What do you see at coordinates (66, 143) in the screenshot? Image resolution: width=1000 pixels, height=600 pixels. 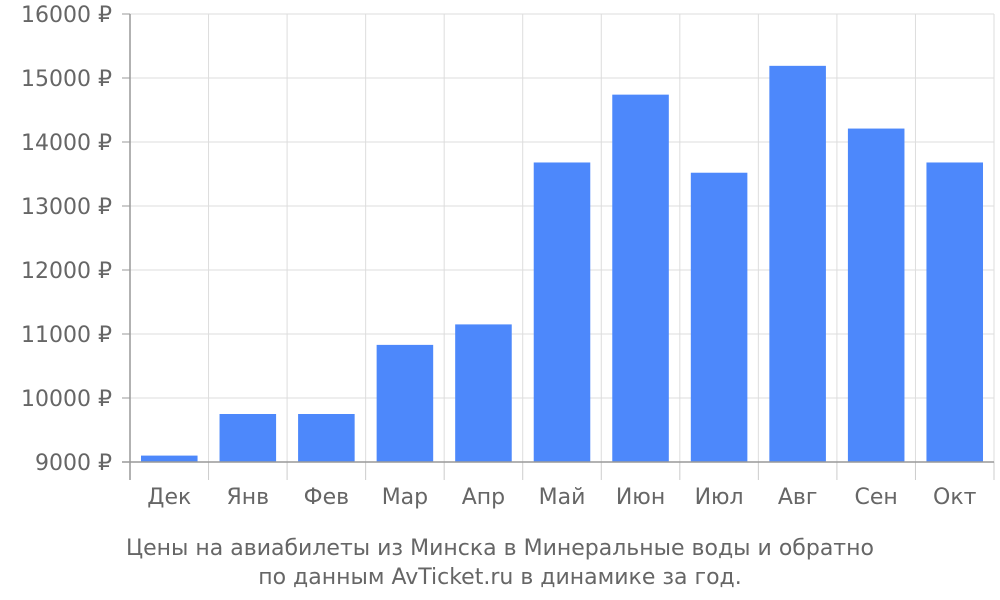 I see `y-tick-label: 14000 ₽` at bounding box center [66, 143].